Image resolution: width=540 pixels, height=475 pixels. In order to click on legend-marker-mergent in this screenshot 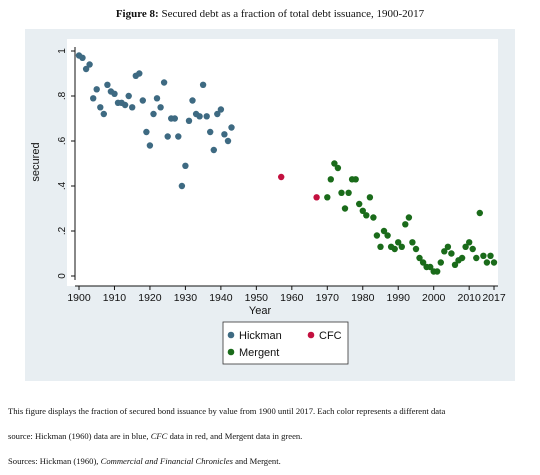, I will do `click(231, 352)`.